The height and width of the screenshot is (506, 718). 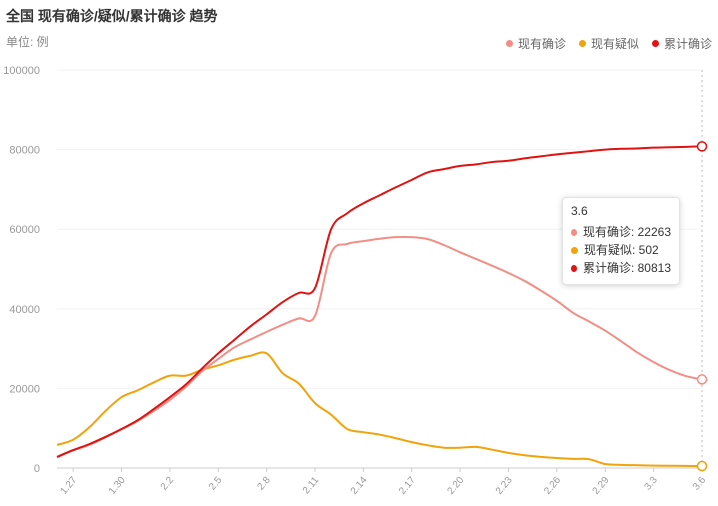 I want to click on x-tick-label: 3.3, so click(x=652, y=484).